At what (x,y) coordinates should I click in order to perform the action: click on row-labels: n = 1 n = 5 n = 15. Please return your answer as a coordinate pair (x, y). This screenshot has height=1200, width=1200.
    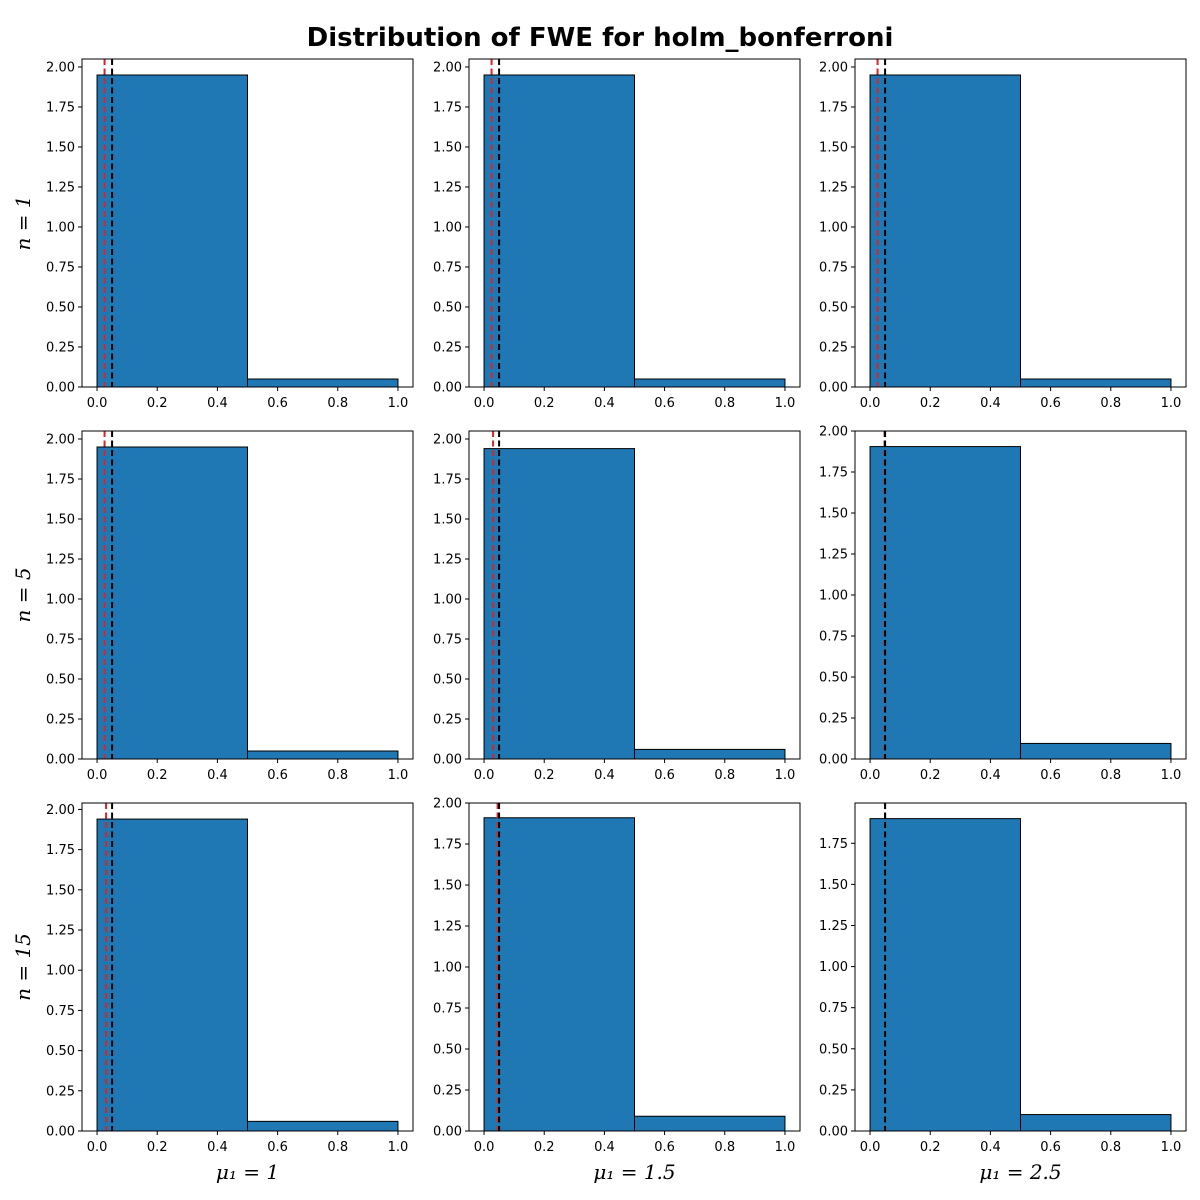
    Looking at the image, I should click on (23, 597).